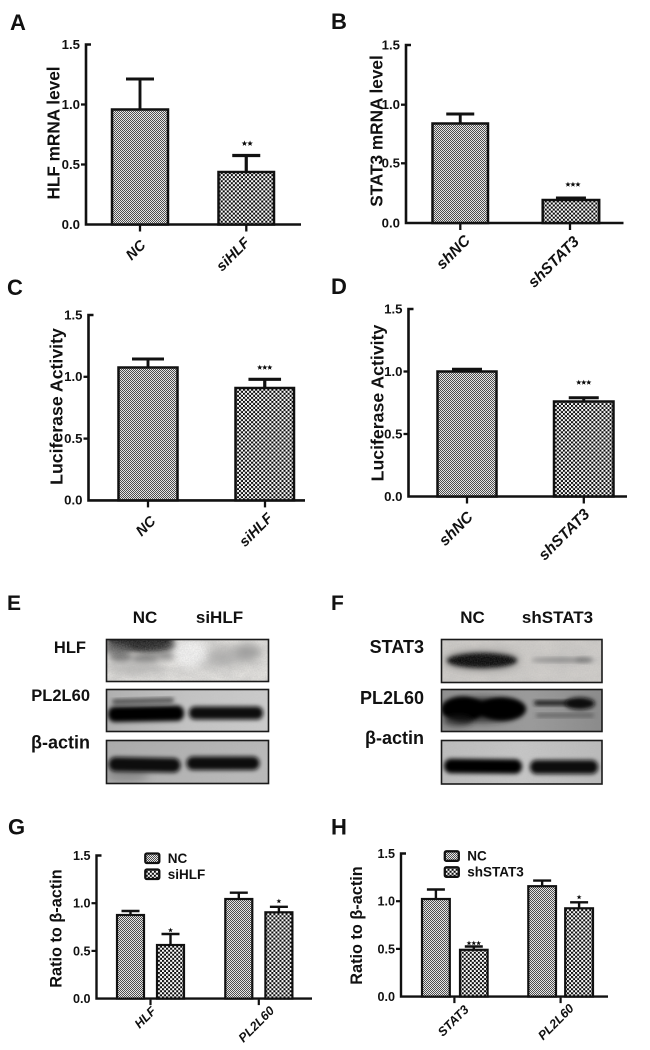 The width and height of the screenshot is (650, 1050). Describe the element at coordinates (397, 647) in the screenshot. I see `svg-text: STAT3` at that location.